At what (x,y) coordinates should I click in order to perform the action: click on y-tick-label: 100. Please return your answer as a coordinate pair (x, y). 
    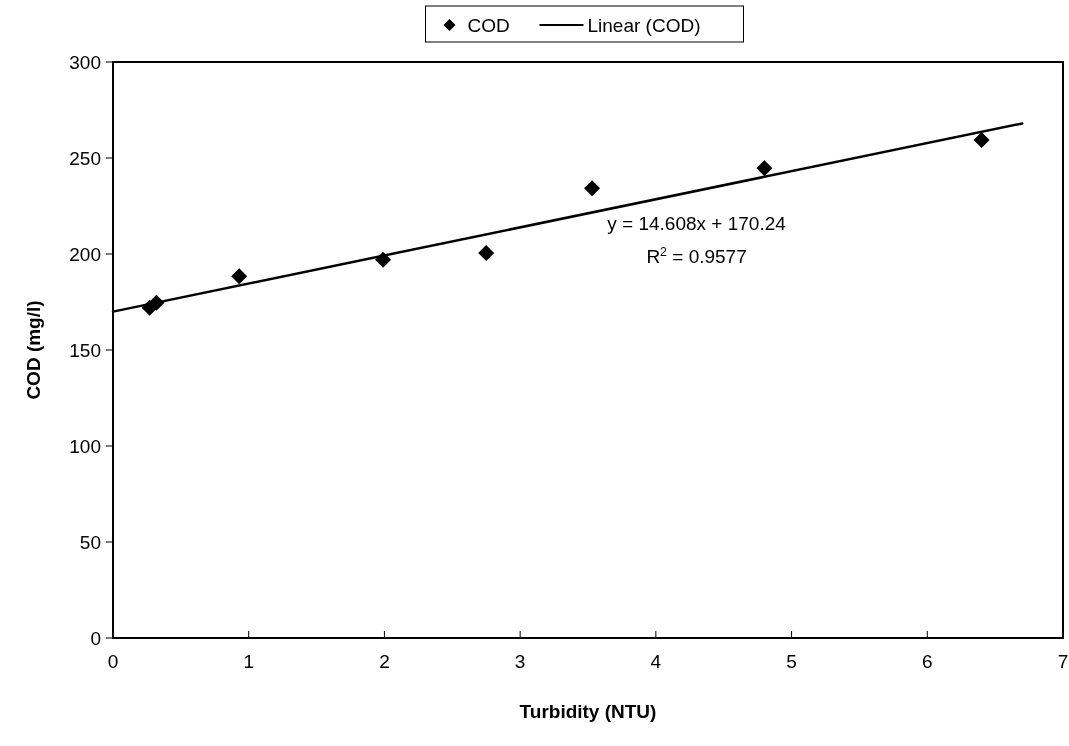
    Looking at the image, I should click on (85, 446).